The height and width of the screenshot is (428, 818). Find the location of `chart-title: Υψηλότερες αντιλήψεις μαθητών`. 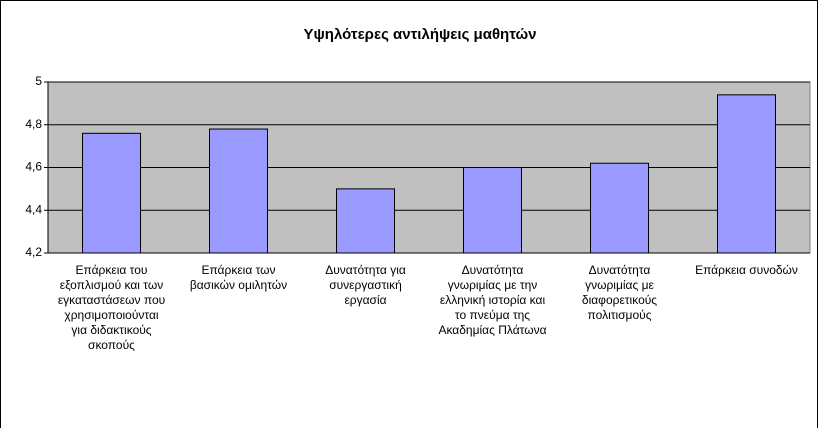

chart-title: Υψηλότερες αντιλήψεις μαθητών is located at coordinates (420, 34).